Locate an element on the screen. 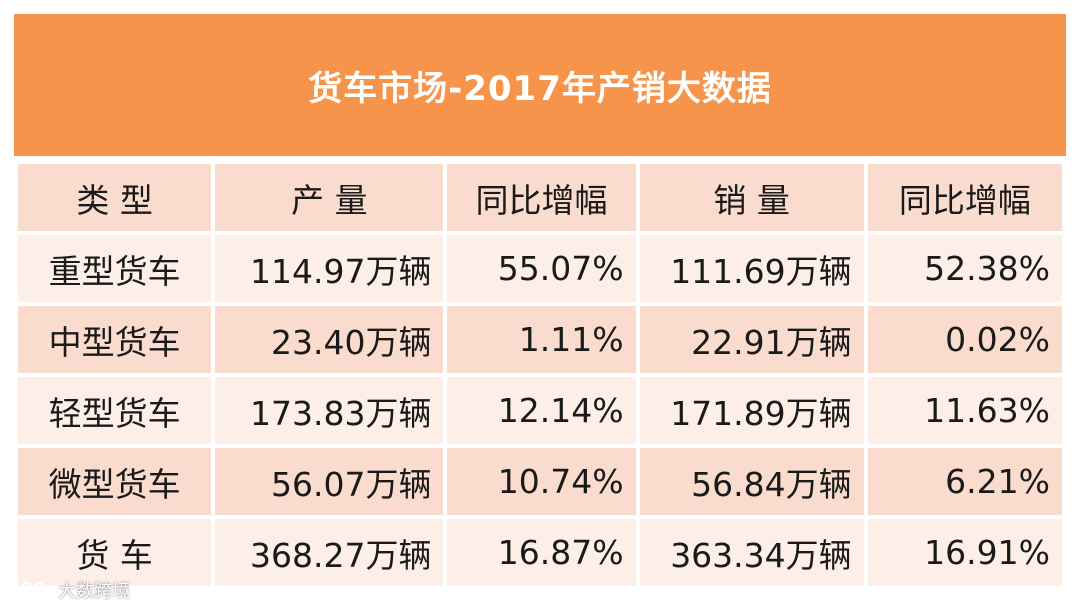 The width and height of the screenshot is (1080, 609). table-row-total: 货 车 368.27万辆 16.87% 363.34万辆 16.91% is located at coordinates (540, 552).